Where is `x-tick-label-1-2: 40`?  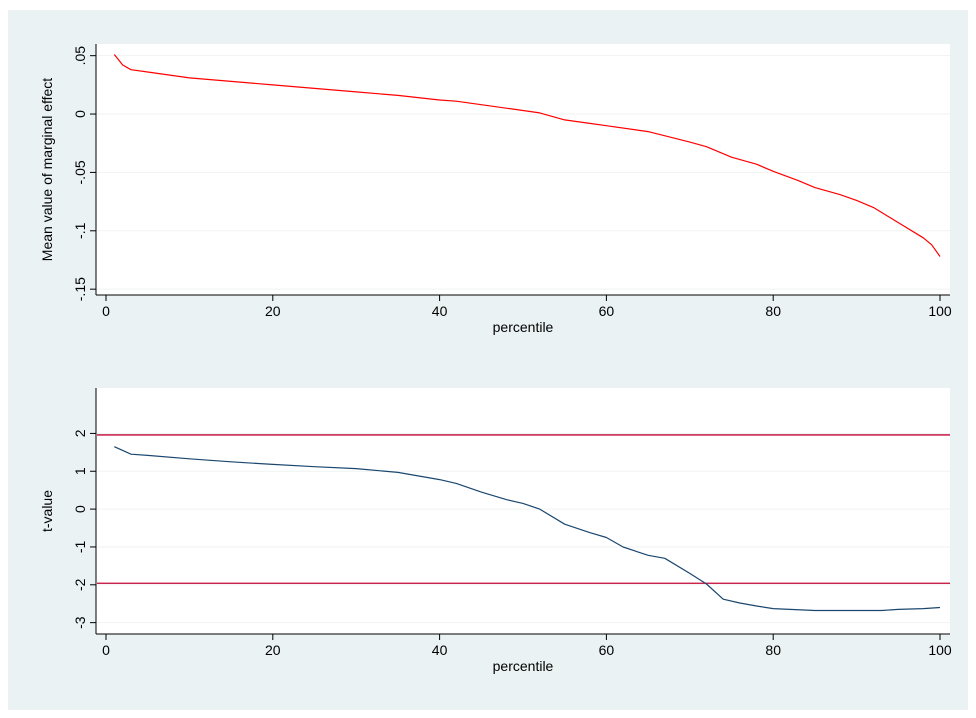 x-tick-label-1-2: 40 is located at coordinates (440, 311).